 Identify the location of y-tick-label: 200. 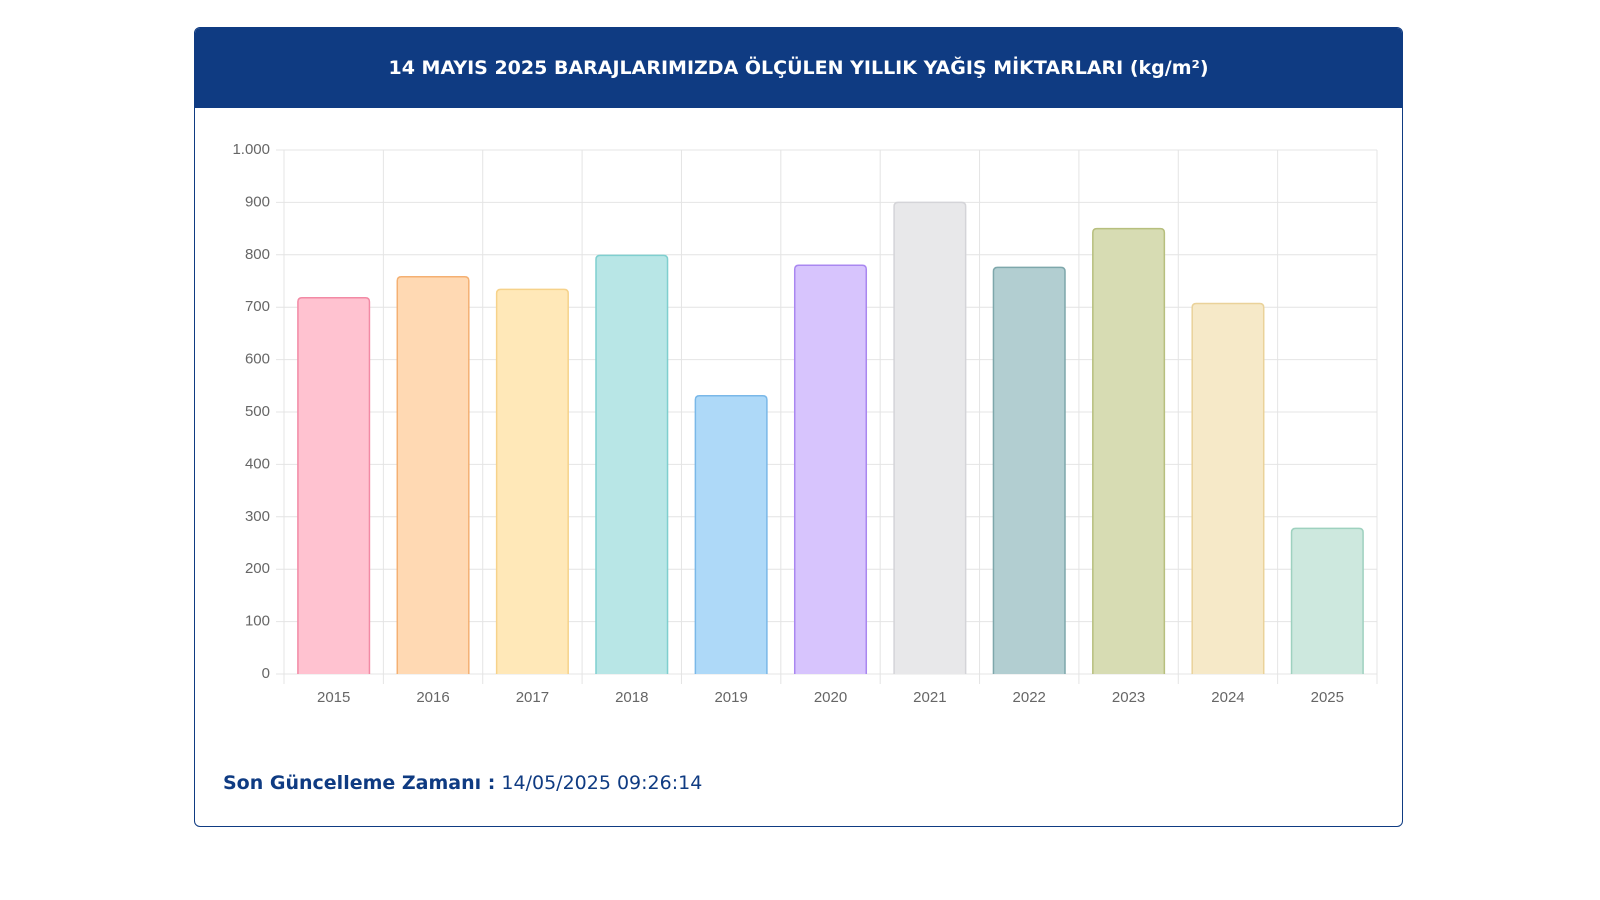
(257, 568).